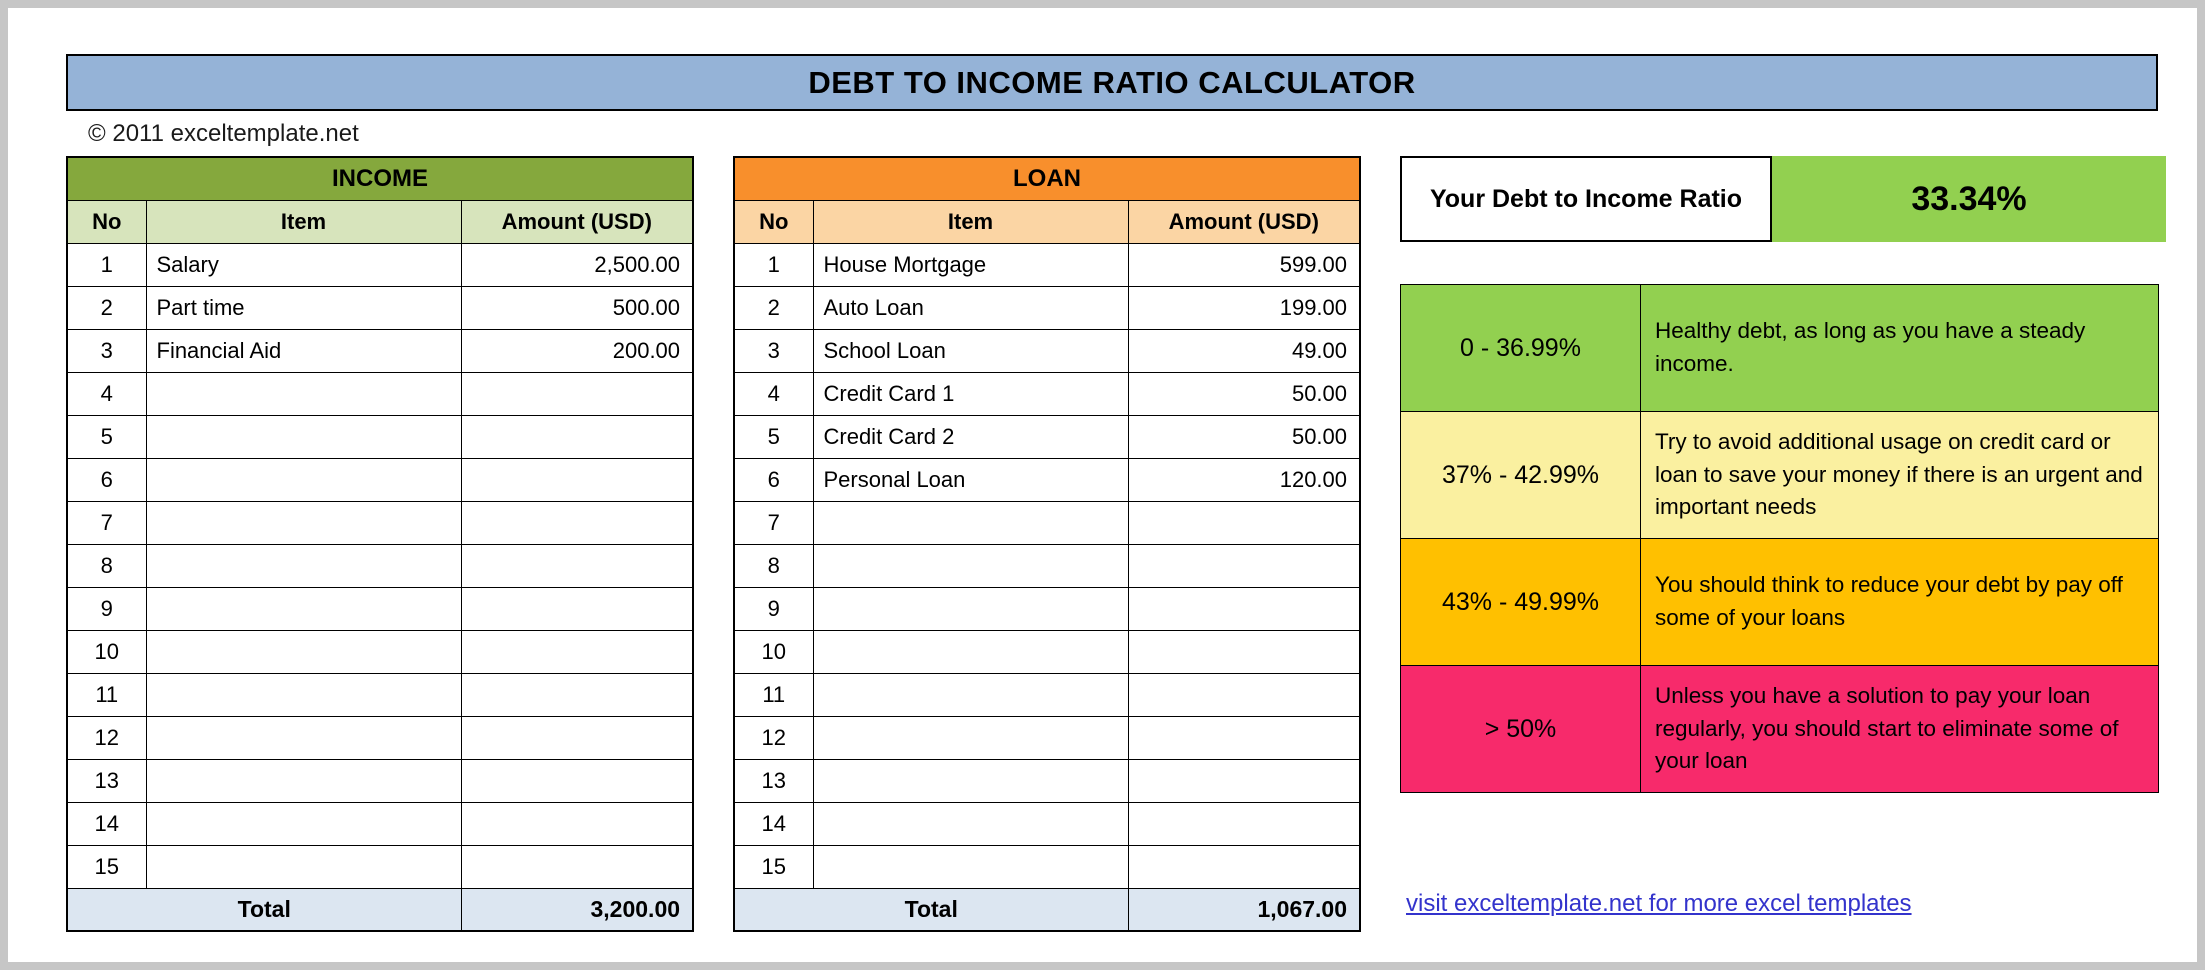 Image resolution: width=2205 pixels, height=970 pixels. What do you see at coordinates (1244, 479) in the screenshot?
I see `amount-cell: 120.00` at bounding box center [1244, 479].